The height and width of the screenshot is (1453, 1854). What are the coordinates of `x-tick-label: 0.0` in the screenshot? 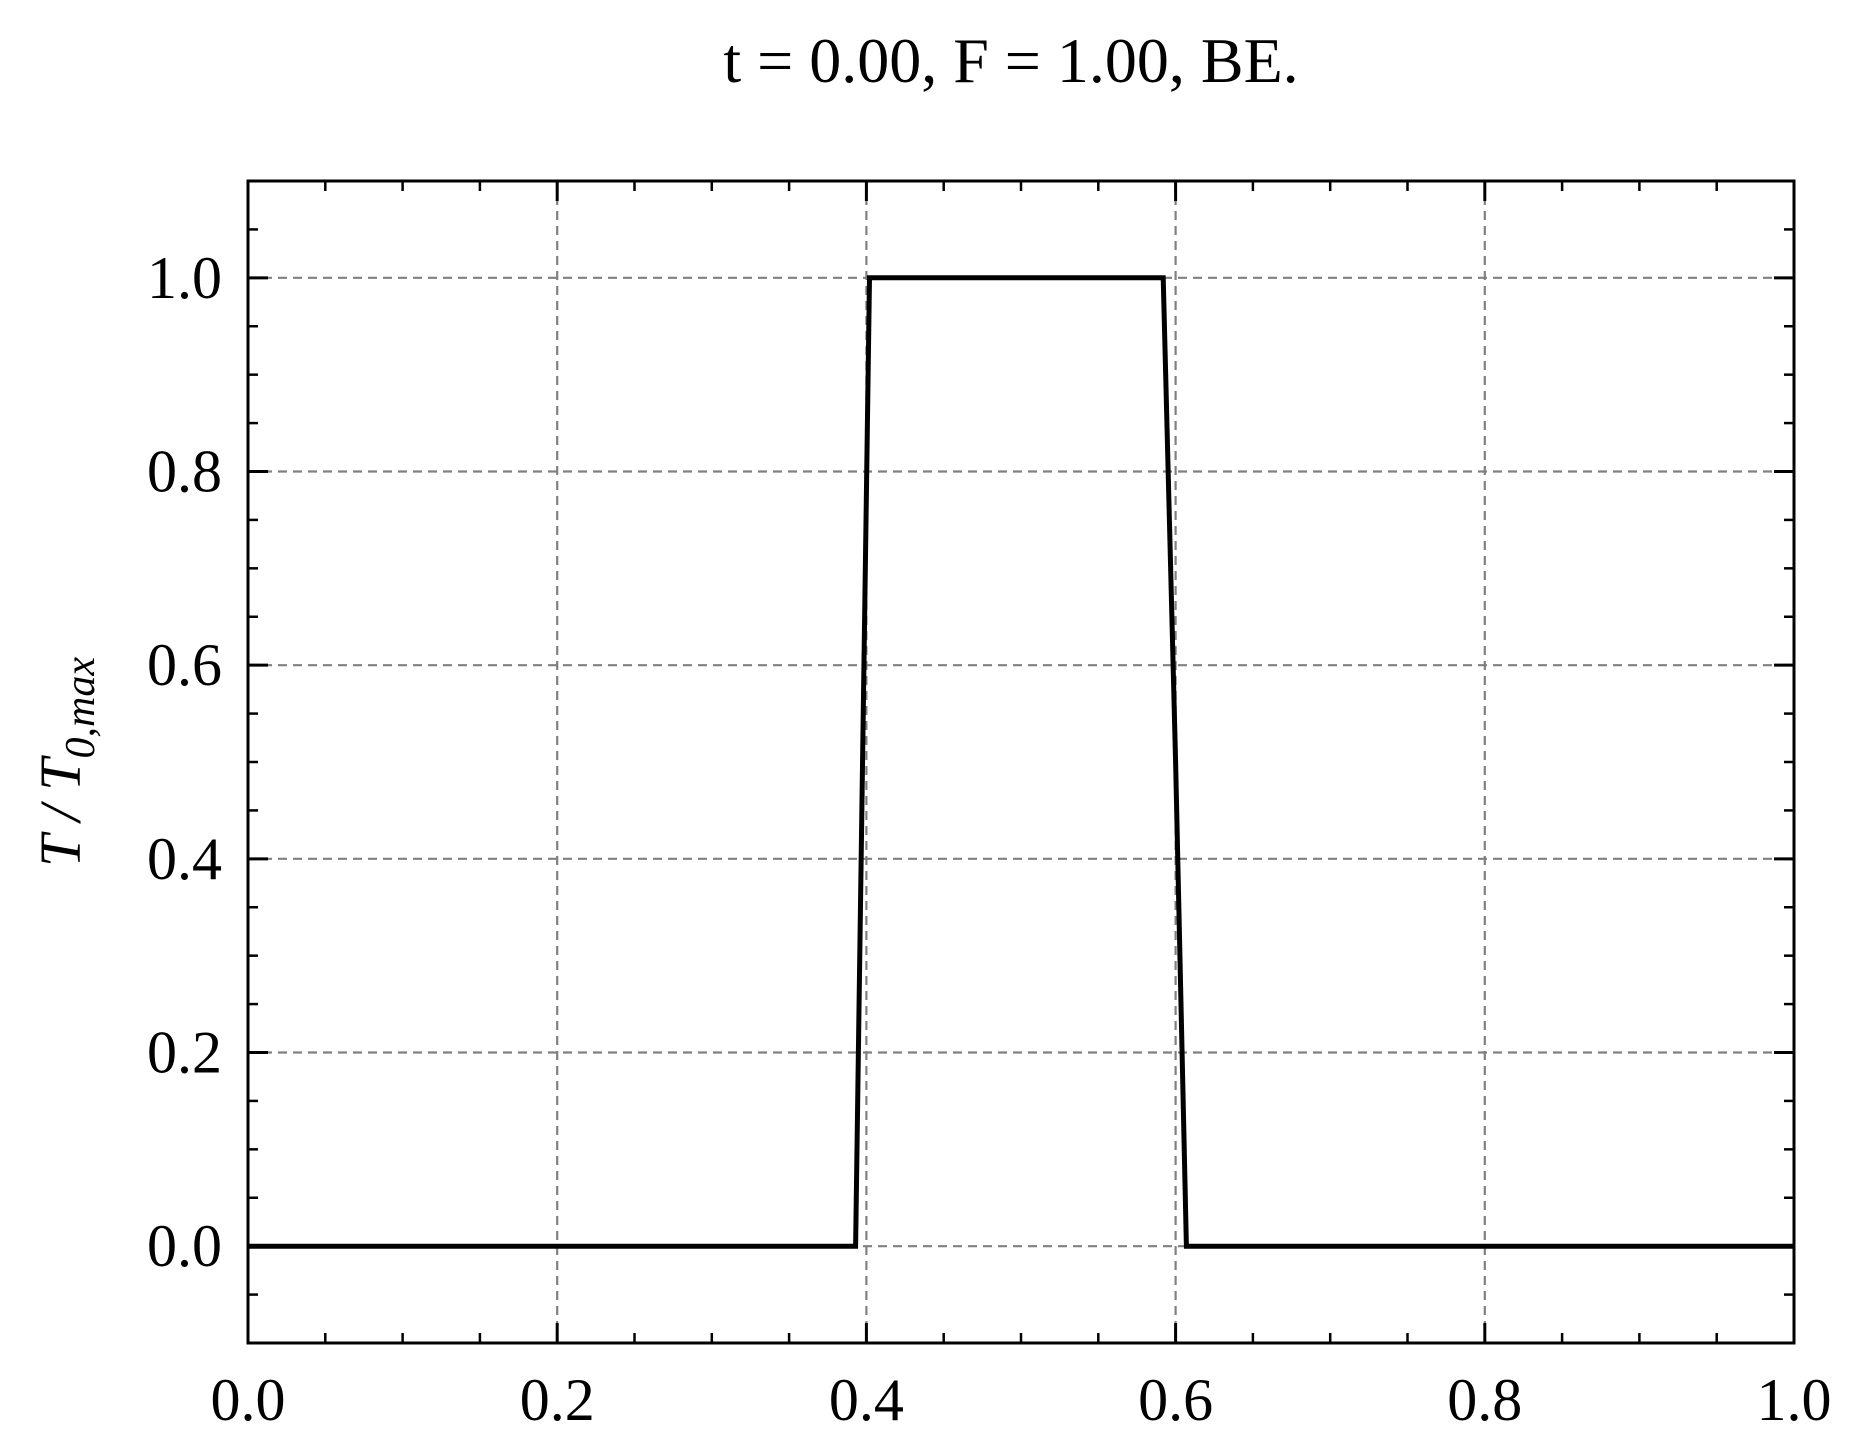 It's located at (248, 1400).